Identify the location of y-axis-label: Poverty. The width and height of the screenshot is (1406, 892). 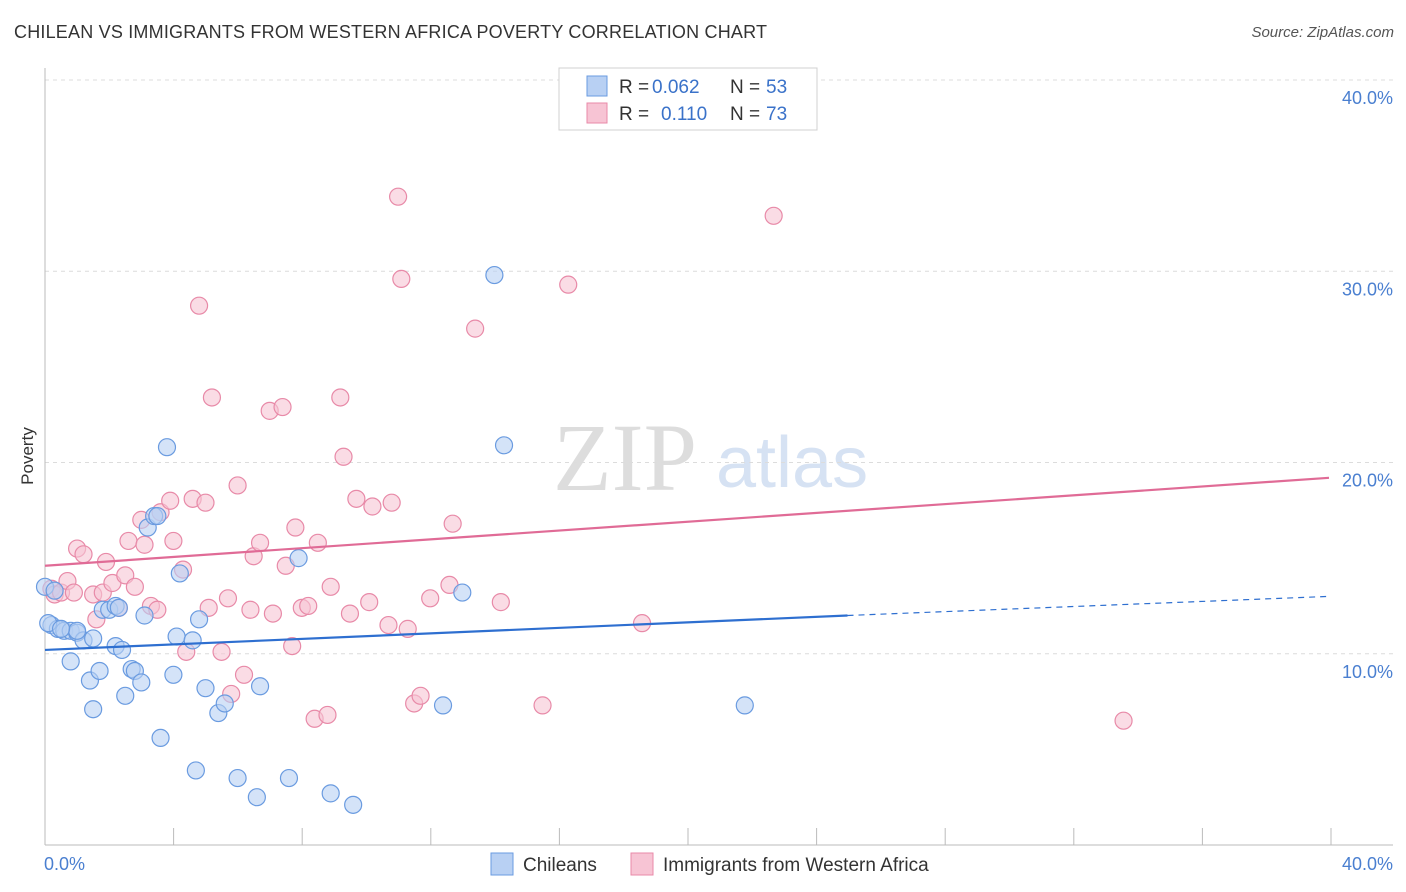
(27, 456).